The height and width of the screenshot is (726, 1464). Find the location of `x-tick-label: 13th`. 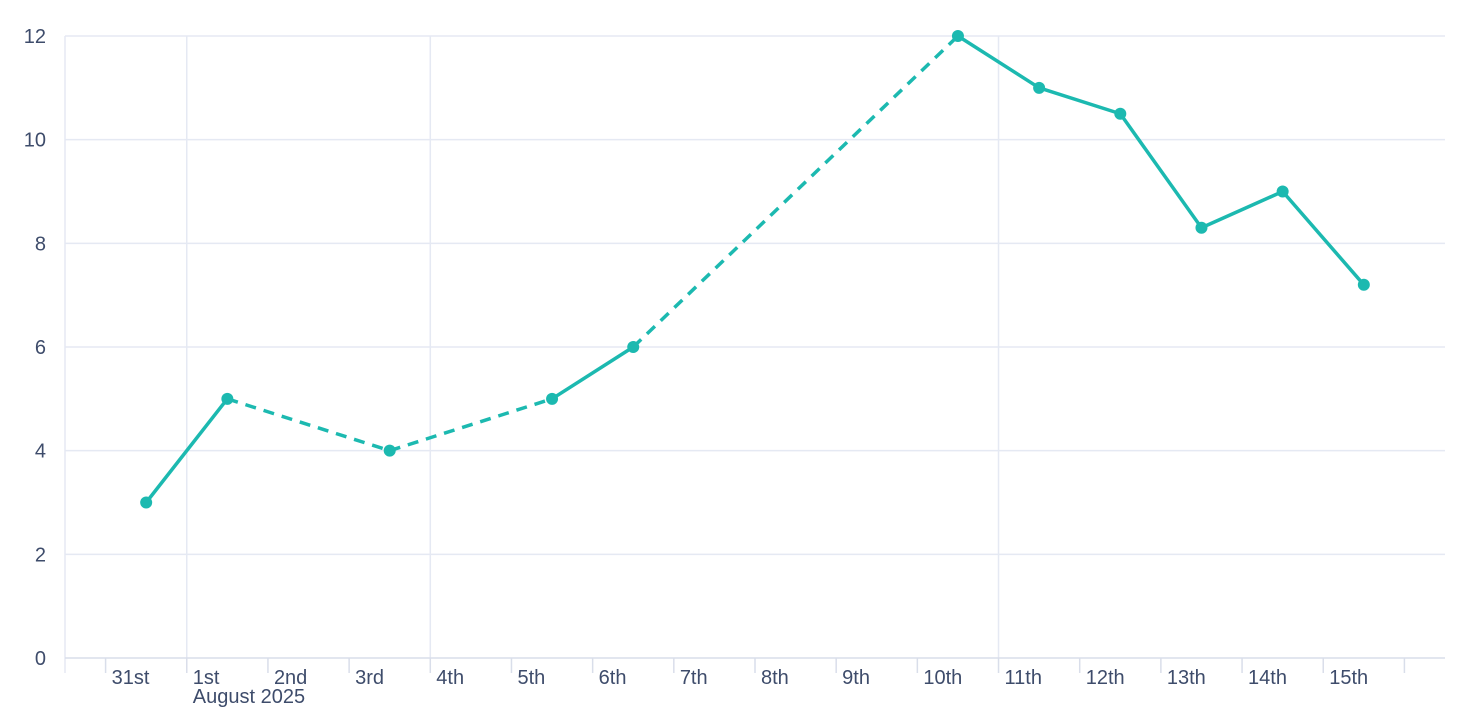

x-tick-label: 13th is located at coordinates (1186, 678).